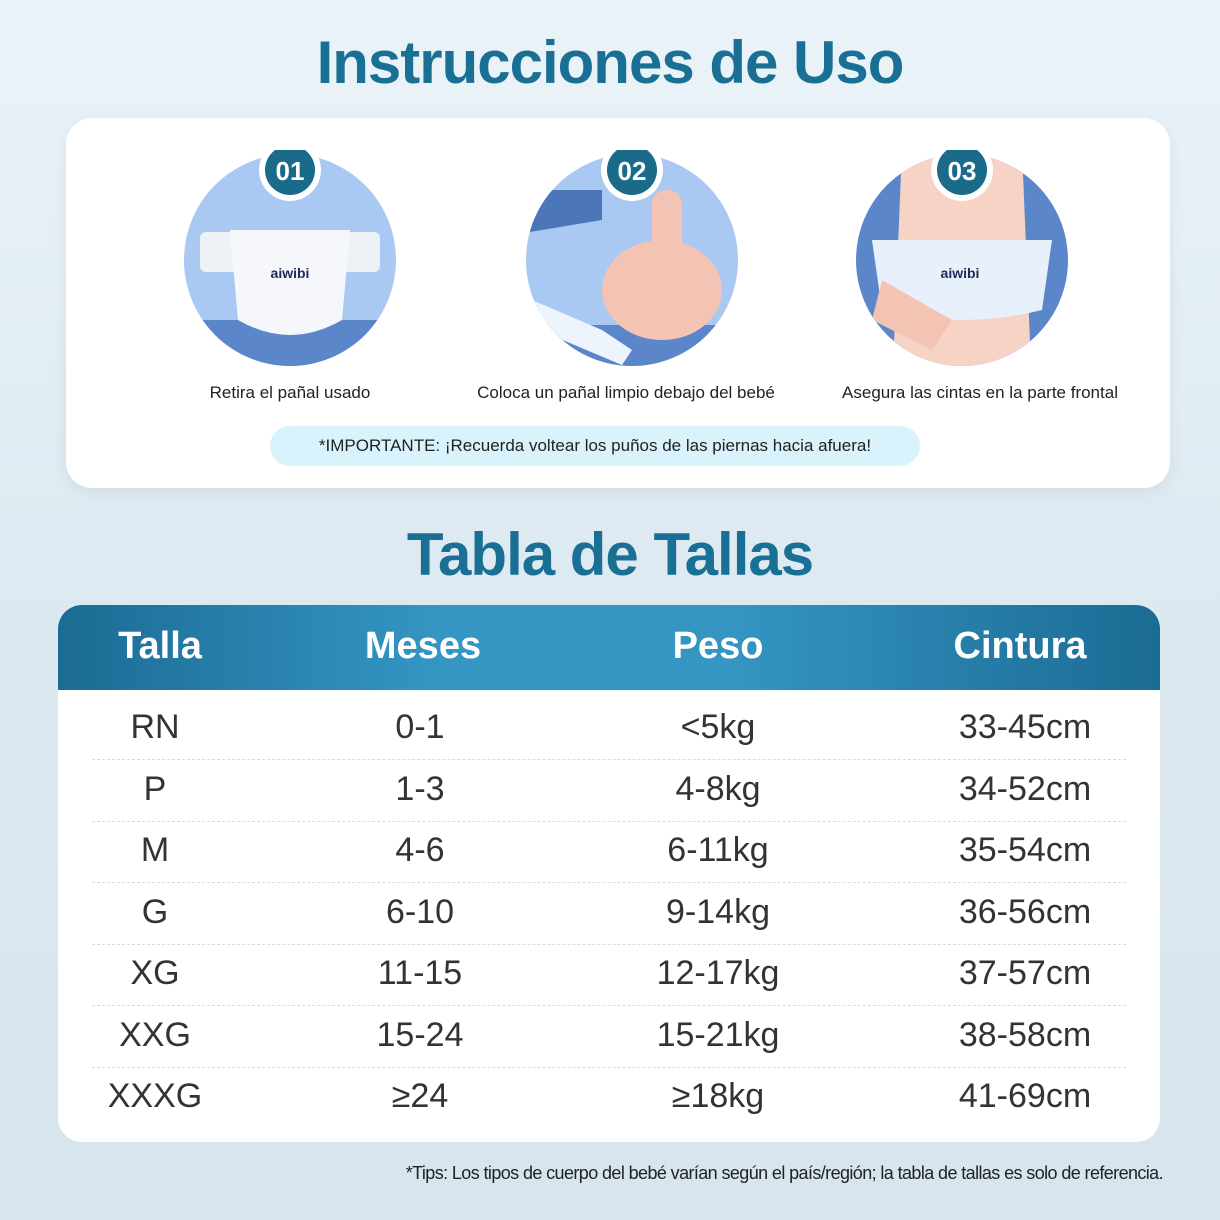  I want to click on step-1-caption: Retira el pañal usado, so click(290, 392).